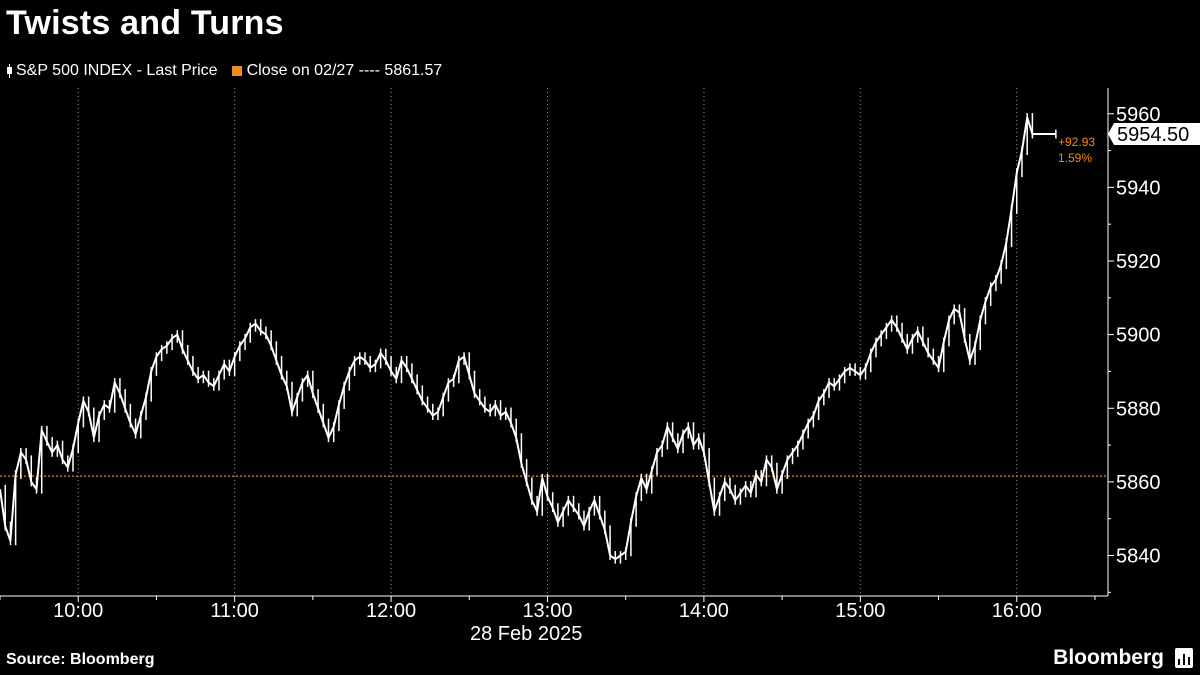  What do you see at coordinates (1138, 262) in the screenshot?
I see `y-tick-label: 5920` at bounding box center [1138, 262].